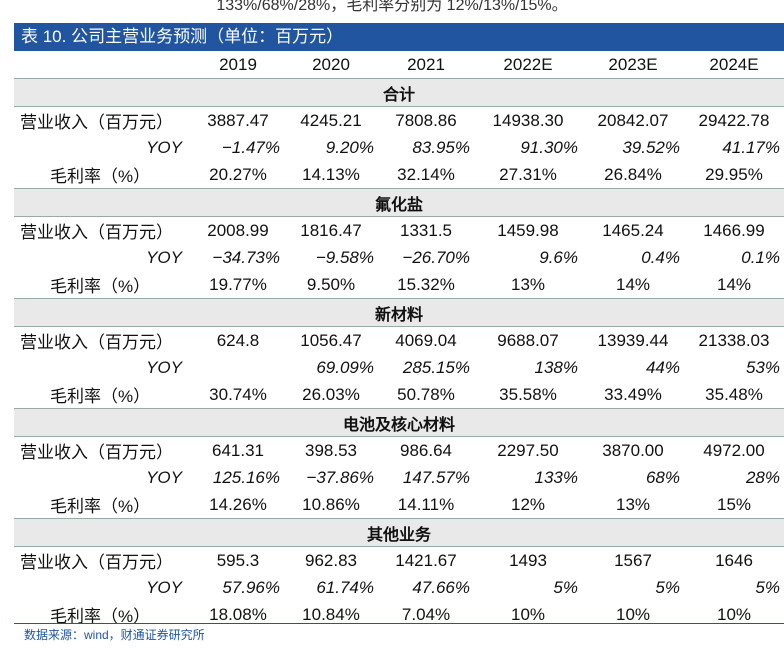  Describe the element at coordinates (528, 560) in the screenshot. I see `table-cell: 1493` at that location.